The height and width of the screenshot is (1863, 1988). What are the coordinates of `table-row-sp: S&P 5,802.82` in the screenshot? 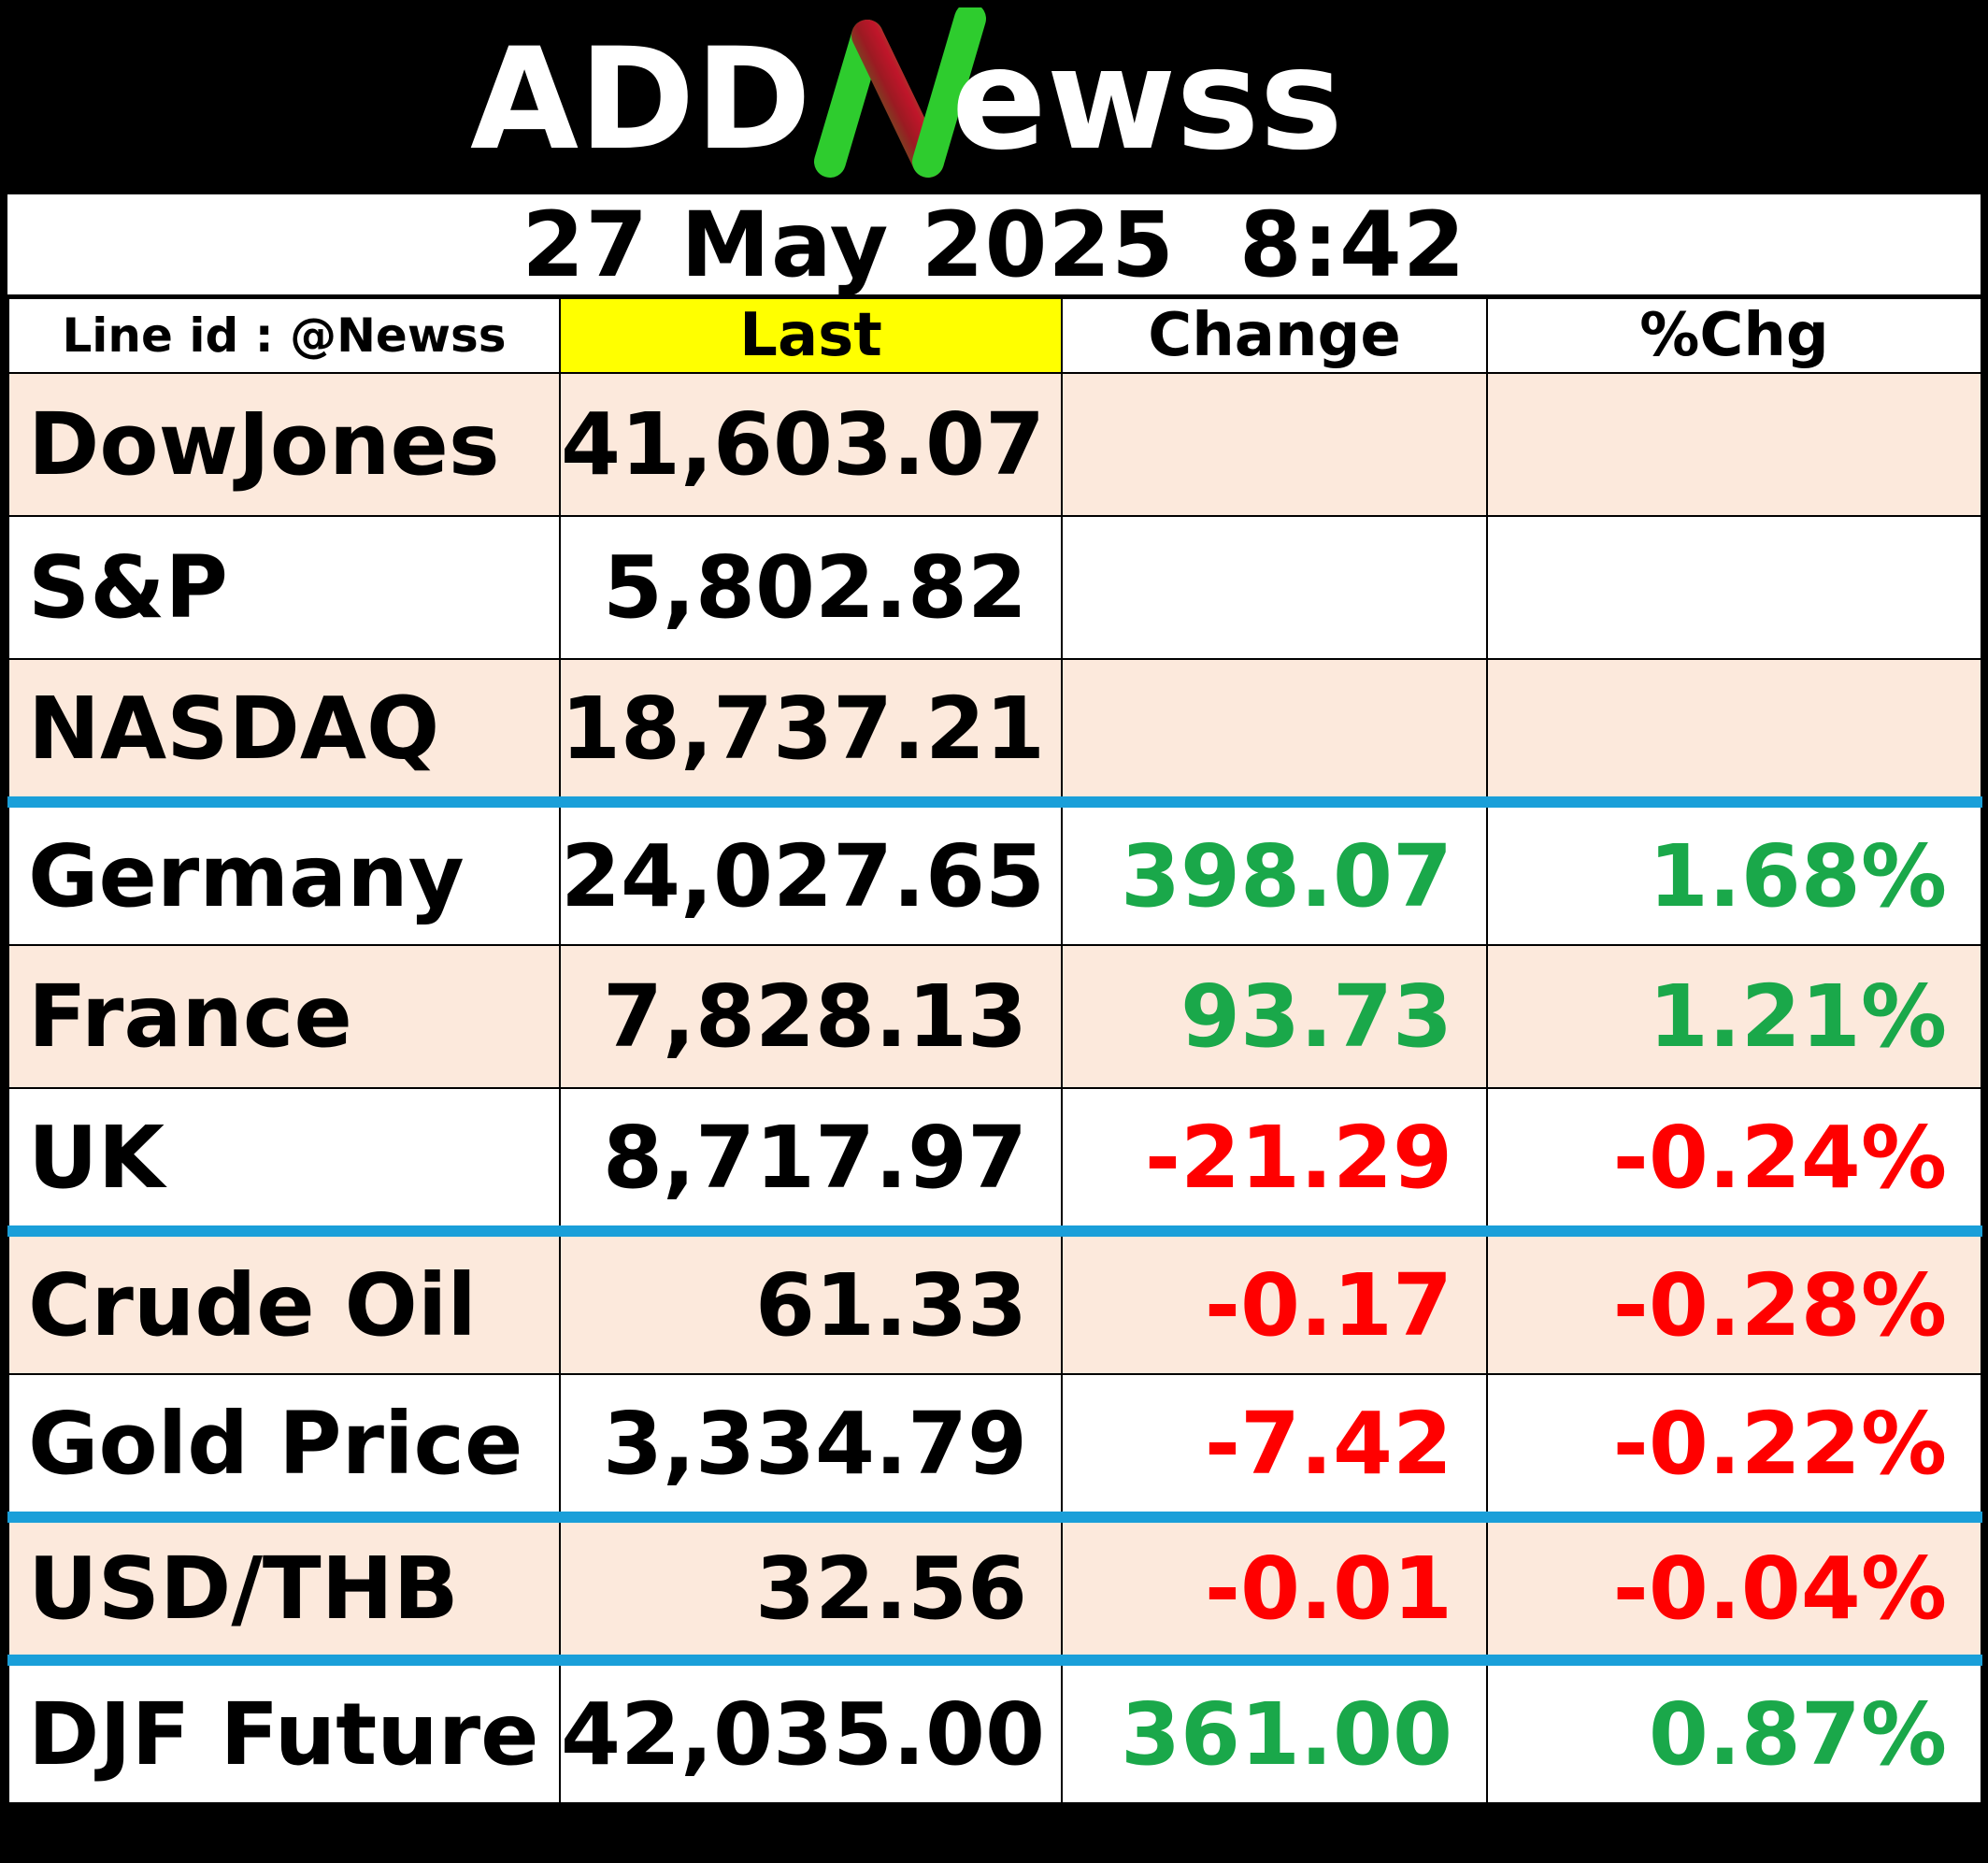 It's located at (995, 587).